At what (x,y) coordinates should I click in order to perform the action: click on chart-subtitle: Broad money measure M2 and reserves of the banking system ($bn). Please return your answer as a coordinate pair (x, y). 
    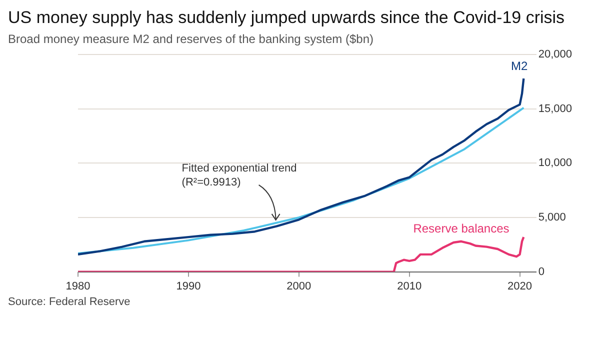
    Looking at the image, I should click on (191, 39).